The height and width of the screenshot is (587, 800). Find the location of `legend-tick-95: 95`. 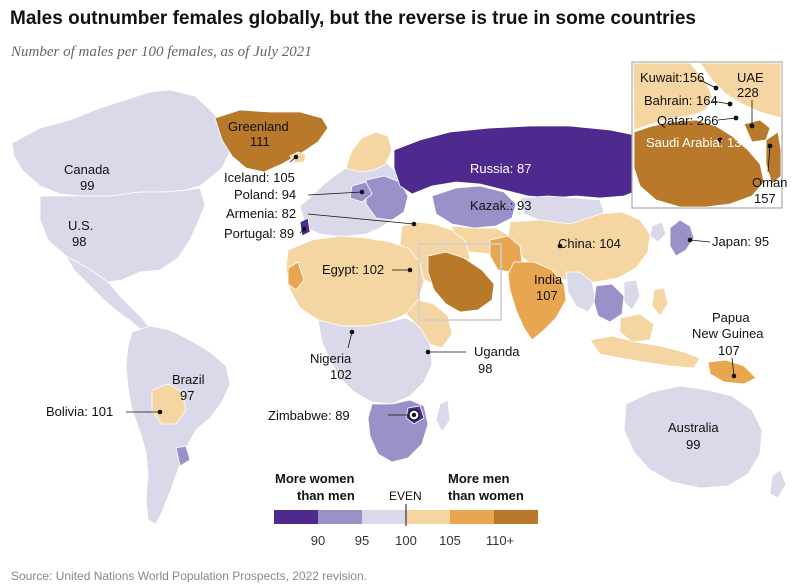

legend-tick-95: 95 is located at coordinates (362, 540).